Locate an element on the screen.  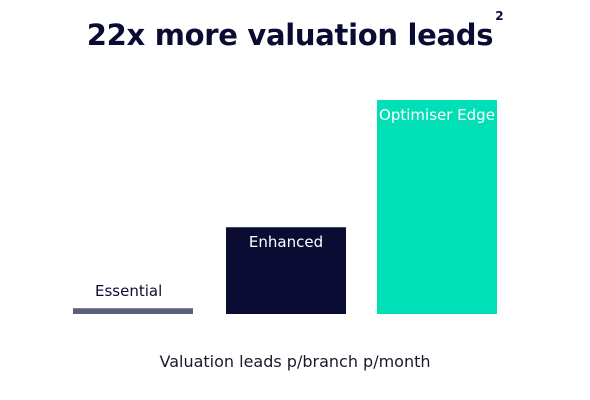
bar-essential is located at coordinates (133, 311).